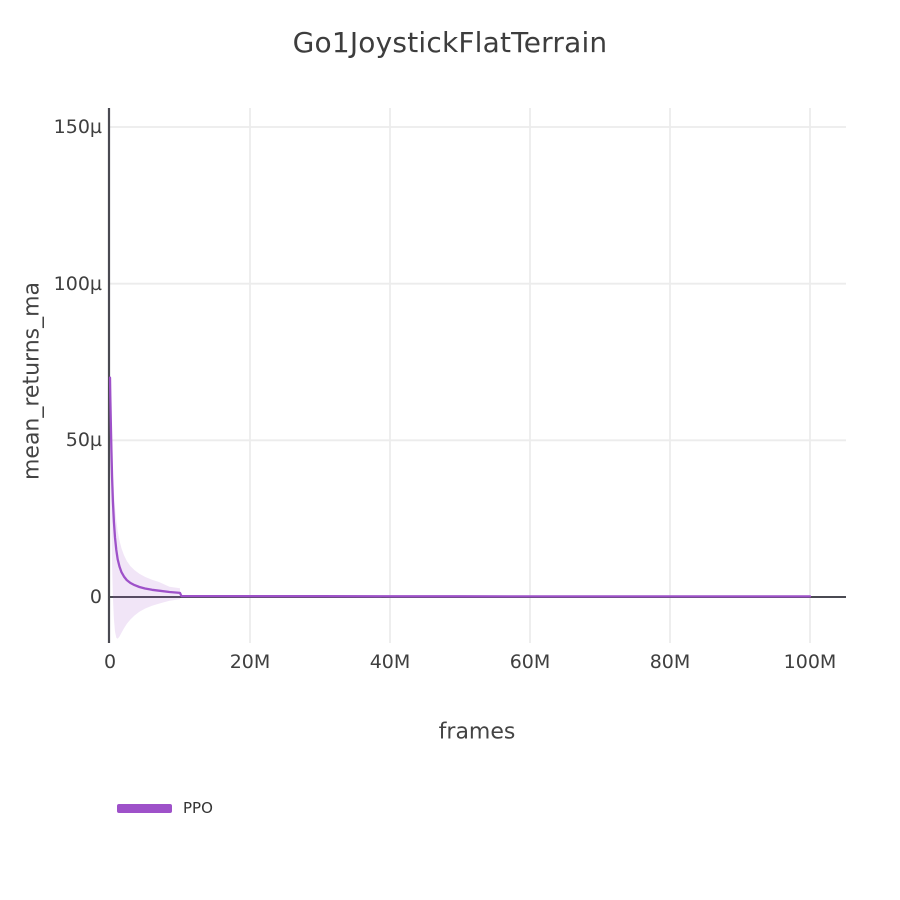  I want to click on x-tick-label: 60M, so click(530, 662).